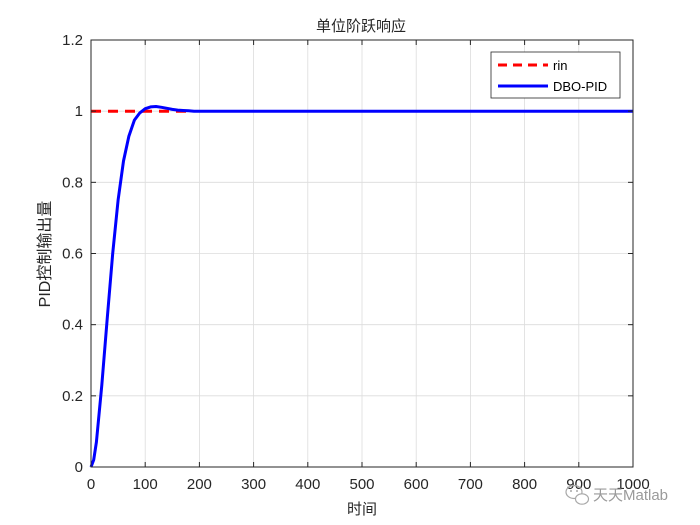 This screenshot has width=700, height=525. Describe the element at coordinates (361, 484) in the screenshot. I see `x-tick-label: 500` at that location.